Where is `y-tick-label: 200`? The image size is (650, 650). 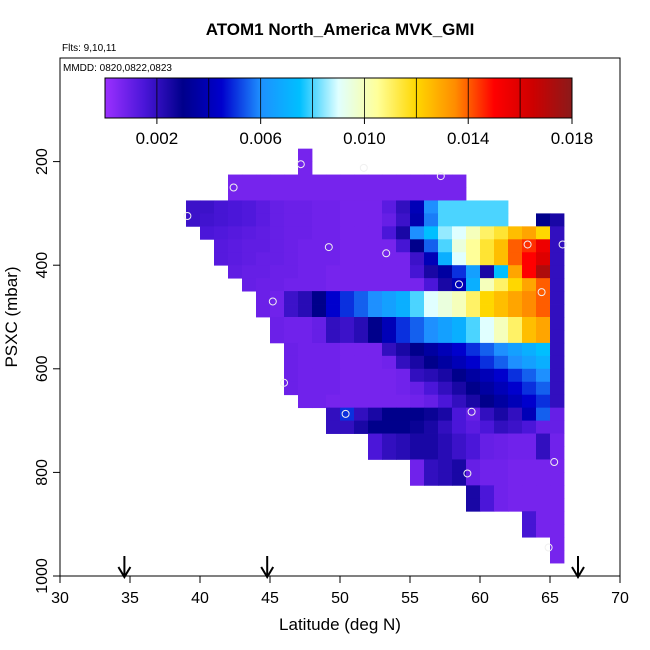 y-tick-label: 200 is located at coordinates (42, 161).